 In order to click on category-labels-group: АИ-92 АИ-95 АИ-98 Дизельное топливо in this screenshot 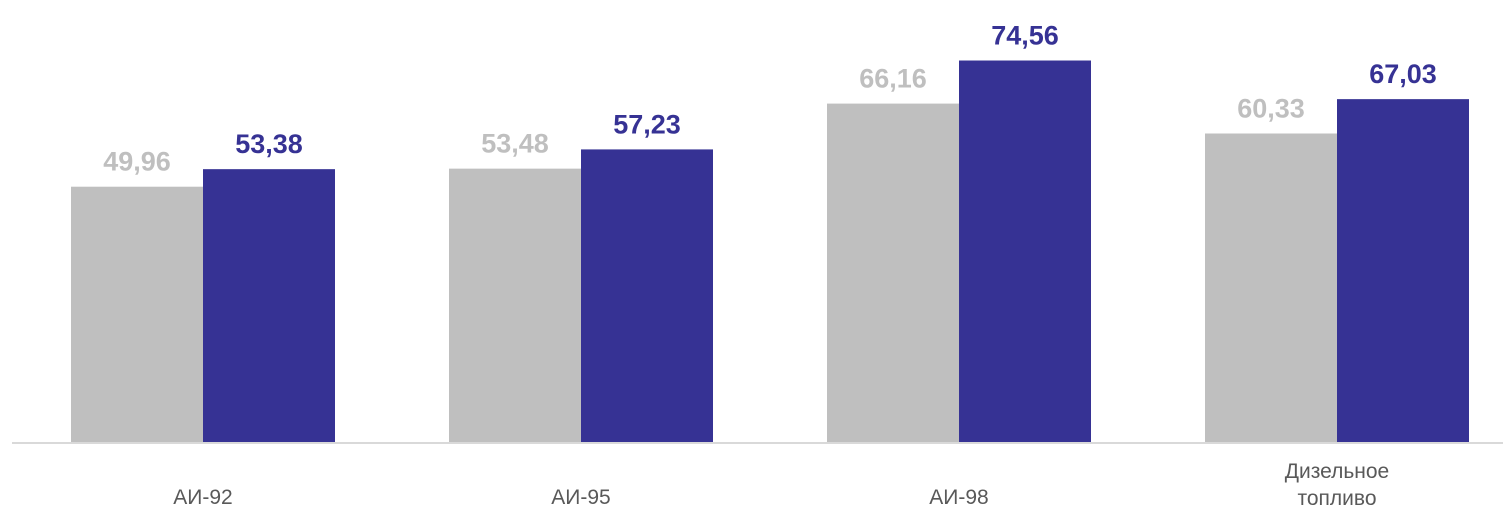, I will do `click(781, 485)`.